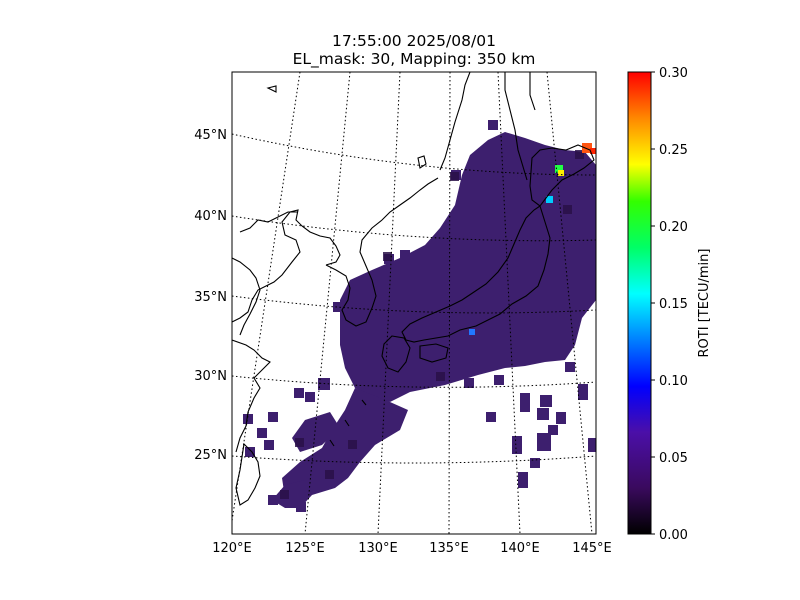 The width and height of the screenshot is (800, 600). I want to click on colorbar-gradient, so click(639, 303).